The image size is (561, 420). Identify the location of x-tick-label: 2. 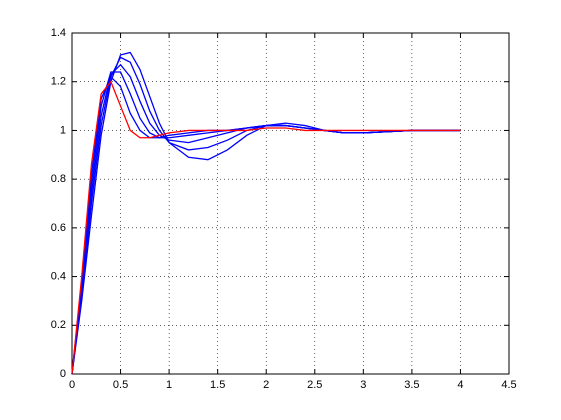
(266, 385).